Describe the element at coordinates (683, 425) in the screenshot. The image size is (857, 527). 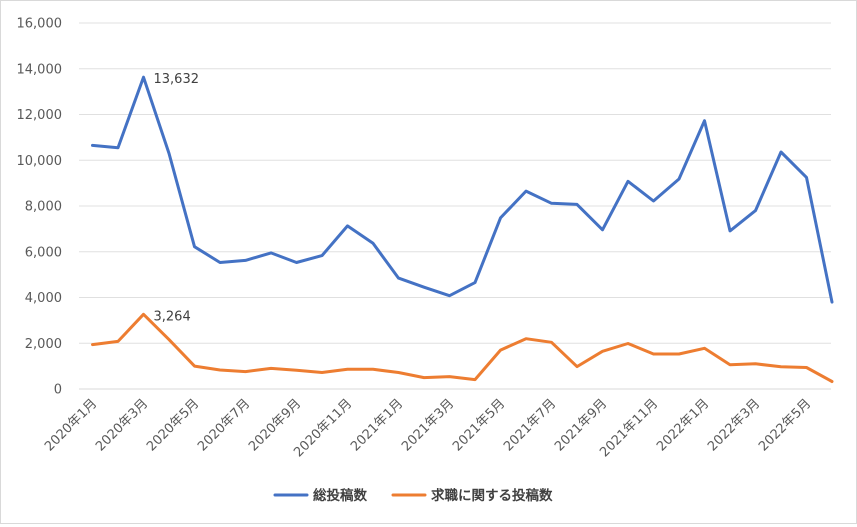
I see `x-tick-label: 2022年1月` at that location.